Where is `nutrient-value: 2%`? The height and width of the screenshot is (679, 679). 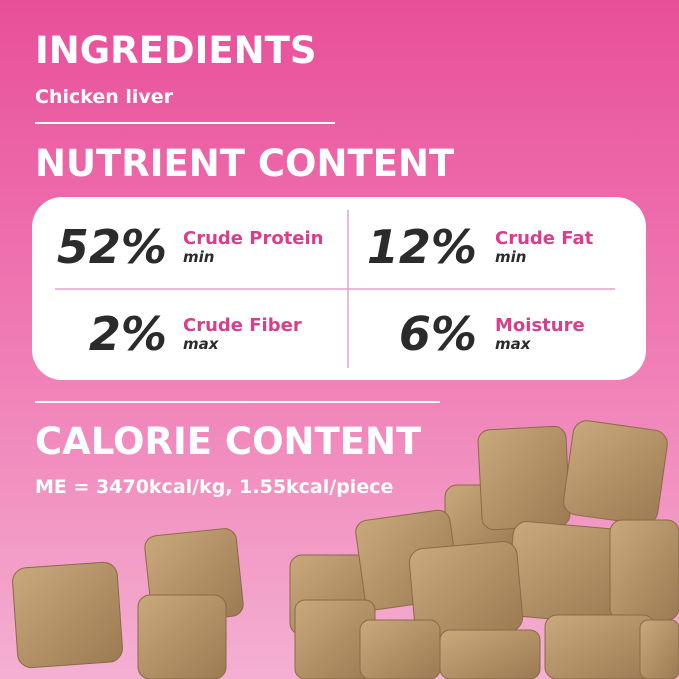 nutrient-value: 2% is located at coordinates (128, 334).